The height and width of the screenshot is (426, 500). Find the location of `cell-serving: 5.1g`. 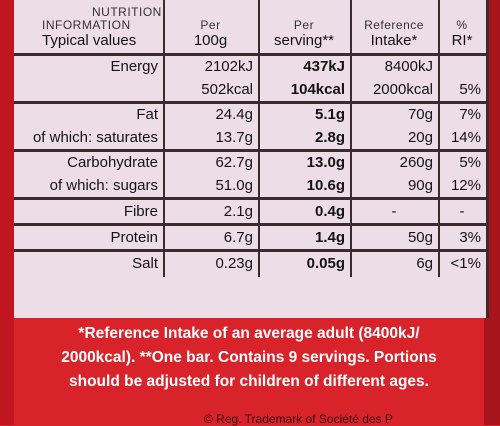

cell-serving: 5.1g is located at coordinates (304, 114).